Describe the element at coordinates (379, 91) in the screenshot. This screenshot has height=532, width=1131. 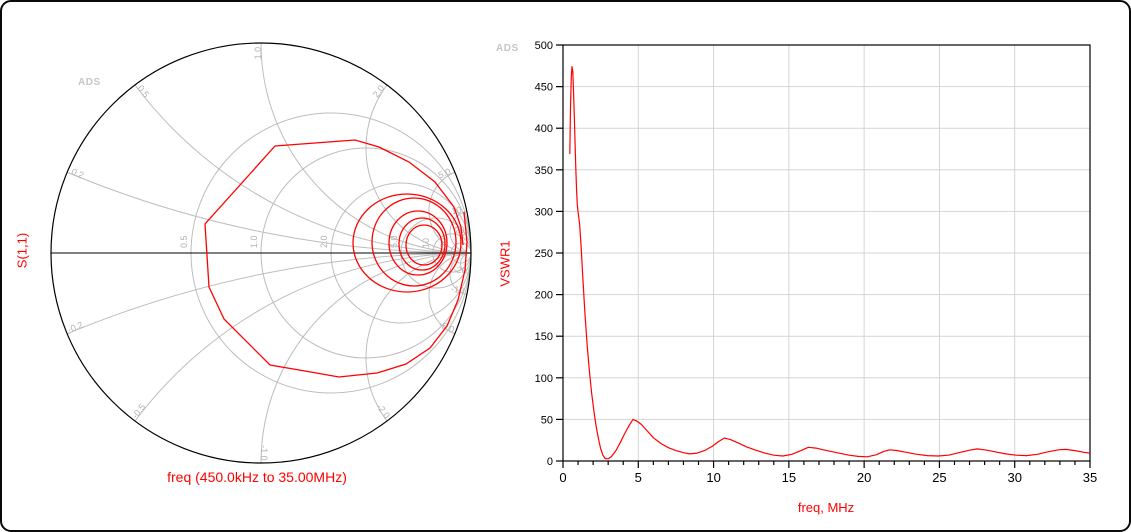
I see `smith-reactance-label: 2.0` at that location.